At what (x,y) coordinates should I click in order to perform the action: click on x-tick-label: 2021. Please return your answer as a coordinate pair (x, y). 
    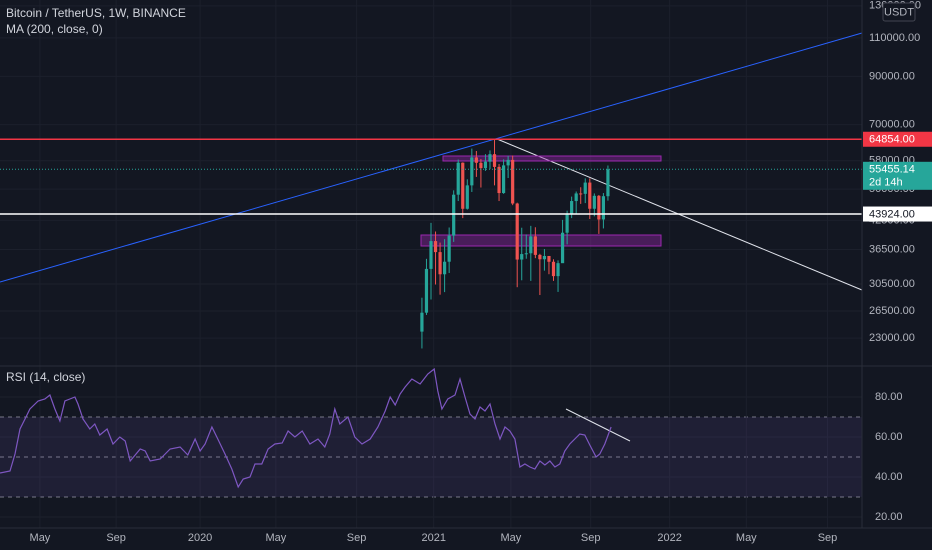
    Looking at the image, I should click on (433, 538).